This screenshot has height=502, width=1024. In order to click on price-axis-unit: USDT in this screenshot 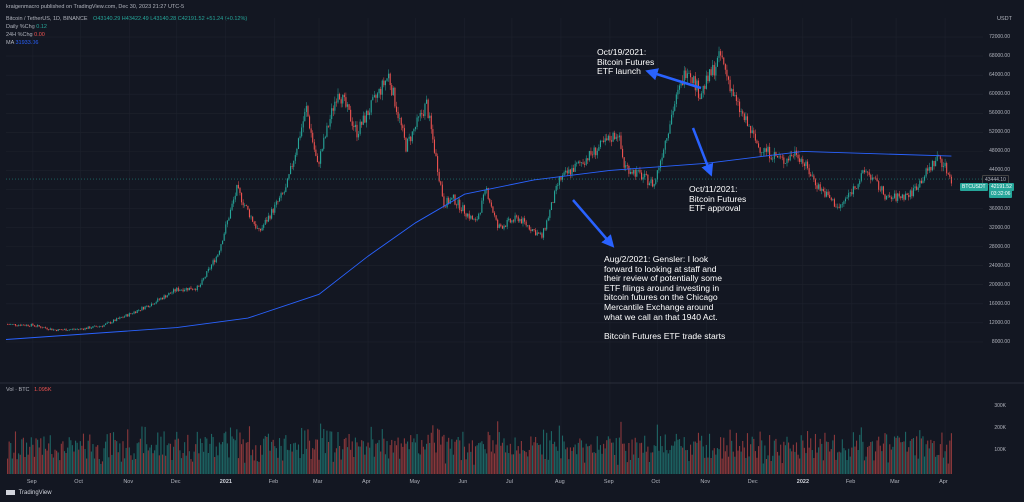, I will do `click(1004, 19)`.